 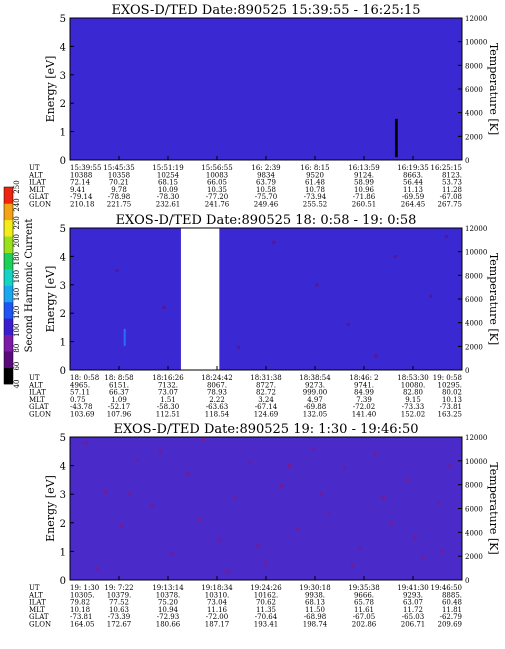 What do you see at coordinates (413, 190) in the screenshot?
I see `panel-1-orbit-mlt-7: 11.13` at bounding box center [413, 190].